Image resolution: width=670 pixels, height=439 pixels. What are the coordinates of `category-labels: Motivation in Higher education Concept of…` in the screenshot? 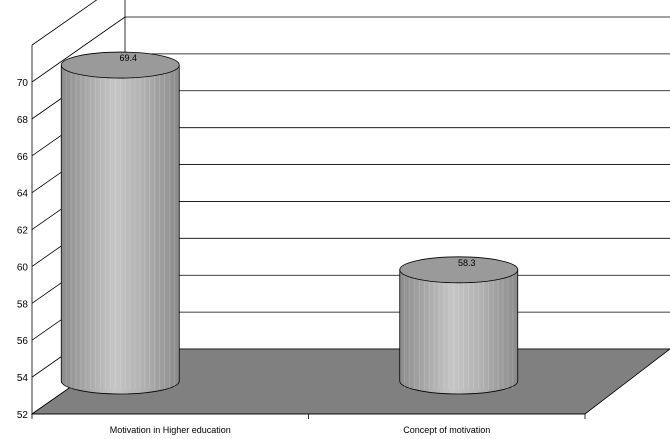 It's located at (300, 430).